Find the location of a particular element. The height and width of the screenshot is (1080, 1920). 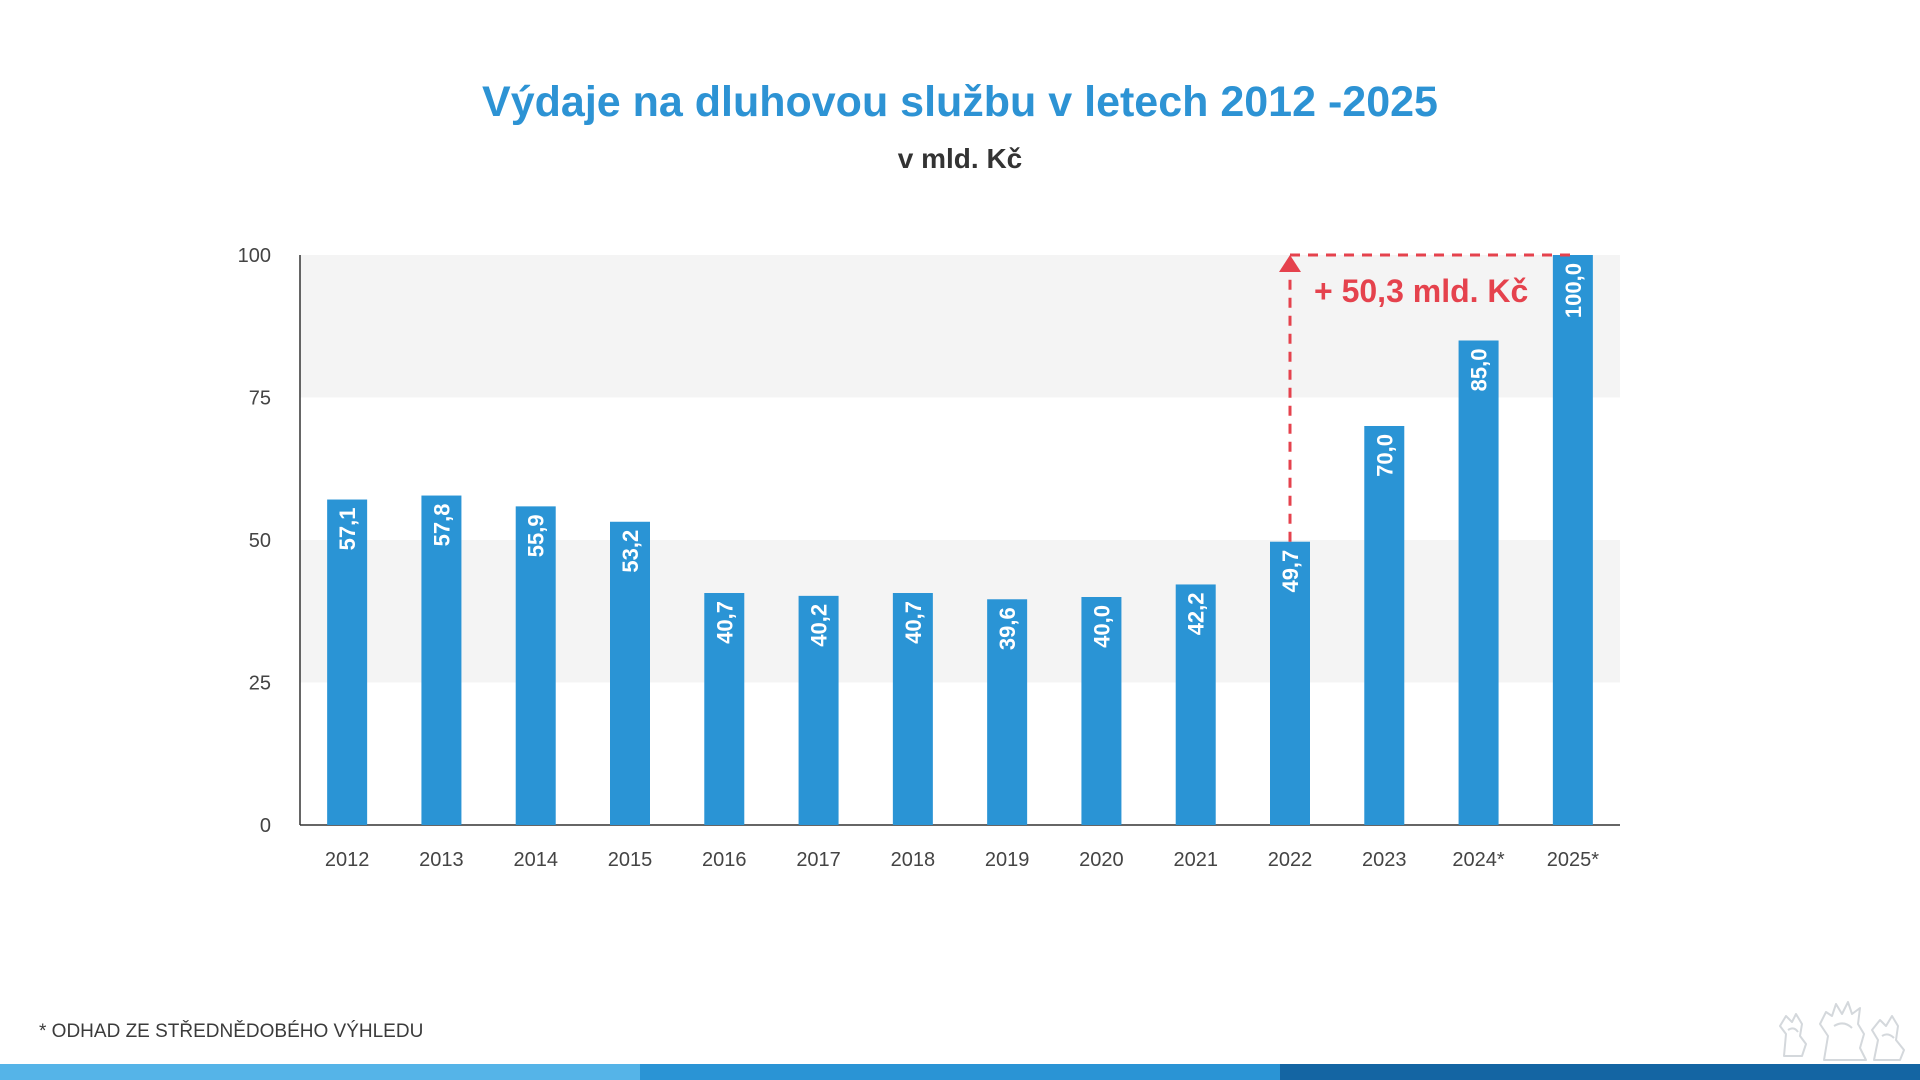

y-tick-label: 0 is located at coordinates (265, 826).